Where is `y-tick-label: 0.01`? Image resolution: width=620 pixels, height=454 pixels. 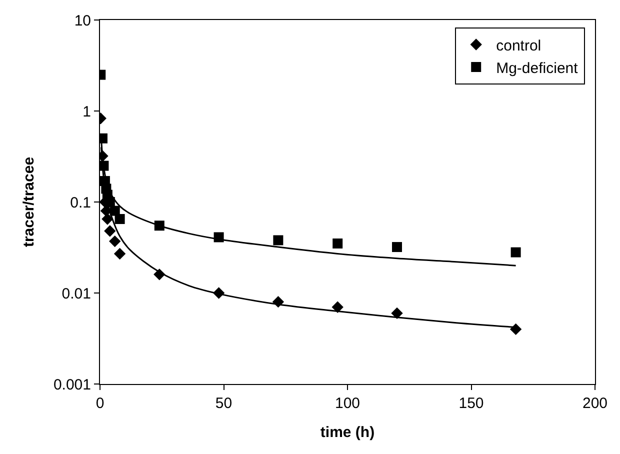 y-tick-label: 0.01 is located at coordinates (76, 293).